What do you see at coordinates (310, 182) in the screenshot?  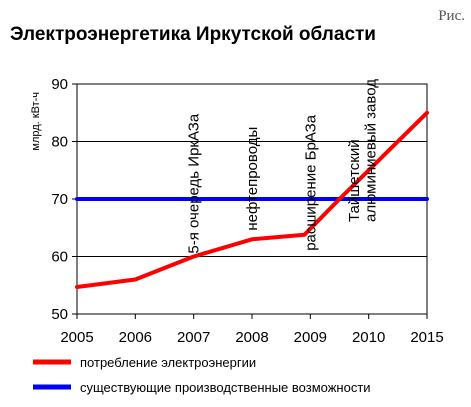 I see `annotation-label: расширение БрАЗа` at bounding box center [310, 182].